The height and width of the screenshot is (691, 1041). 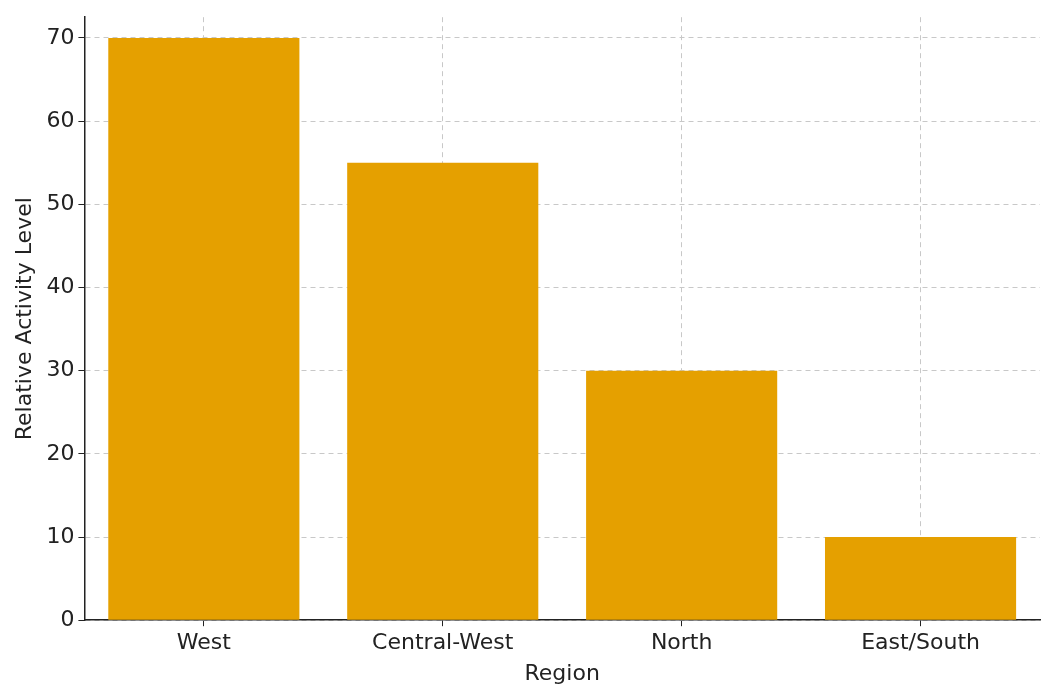 I want to click on x-tick-label: East/South, so click(x=920, y=642).